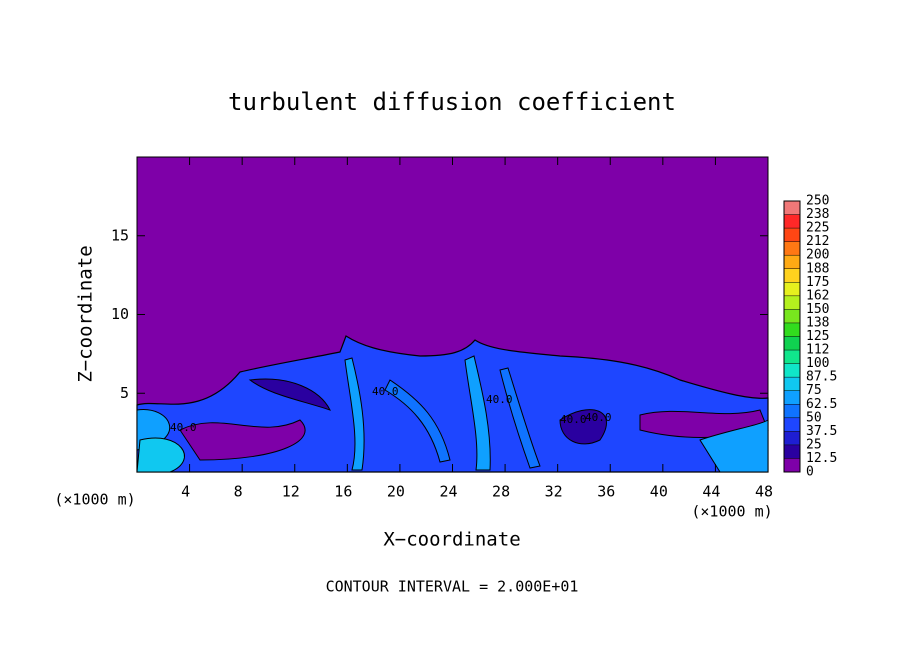  Describe the element at coordinates (817, 214) in the screenshot. I see `colorbar-label: 238` at that location.